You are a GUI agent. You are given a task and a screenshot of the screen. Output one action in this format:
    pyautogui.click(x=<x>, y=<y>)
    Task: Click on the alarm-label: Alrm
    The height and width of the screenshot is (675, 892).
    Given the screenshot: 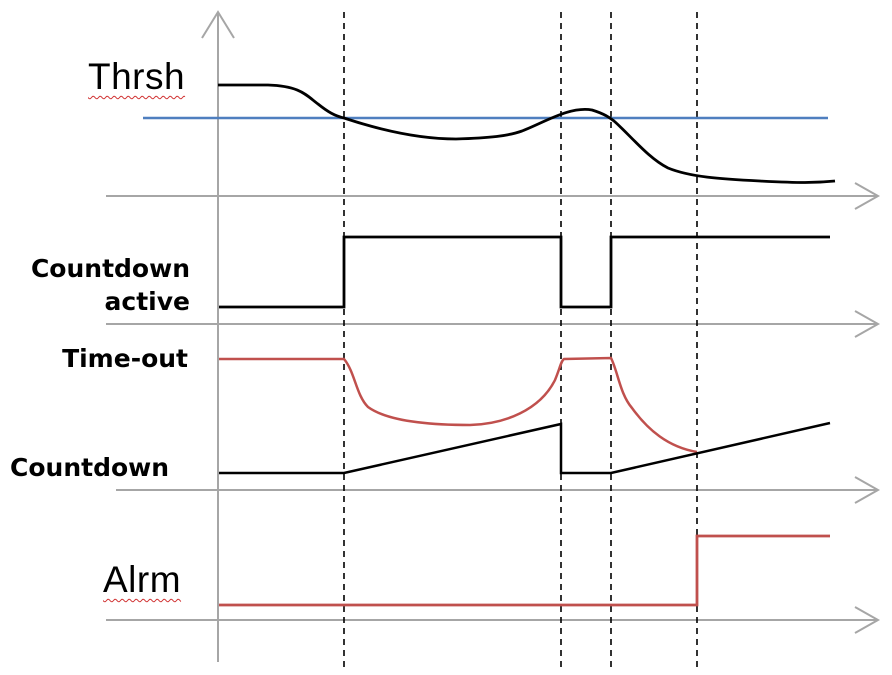 What is the action you would take?
    pyautogui.click(x=142, y=579)
    